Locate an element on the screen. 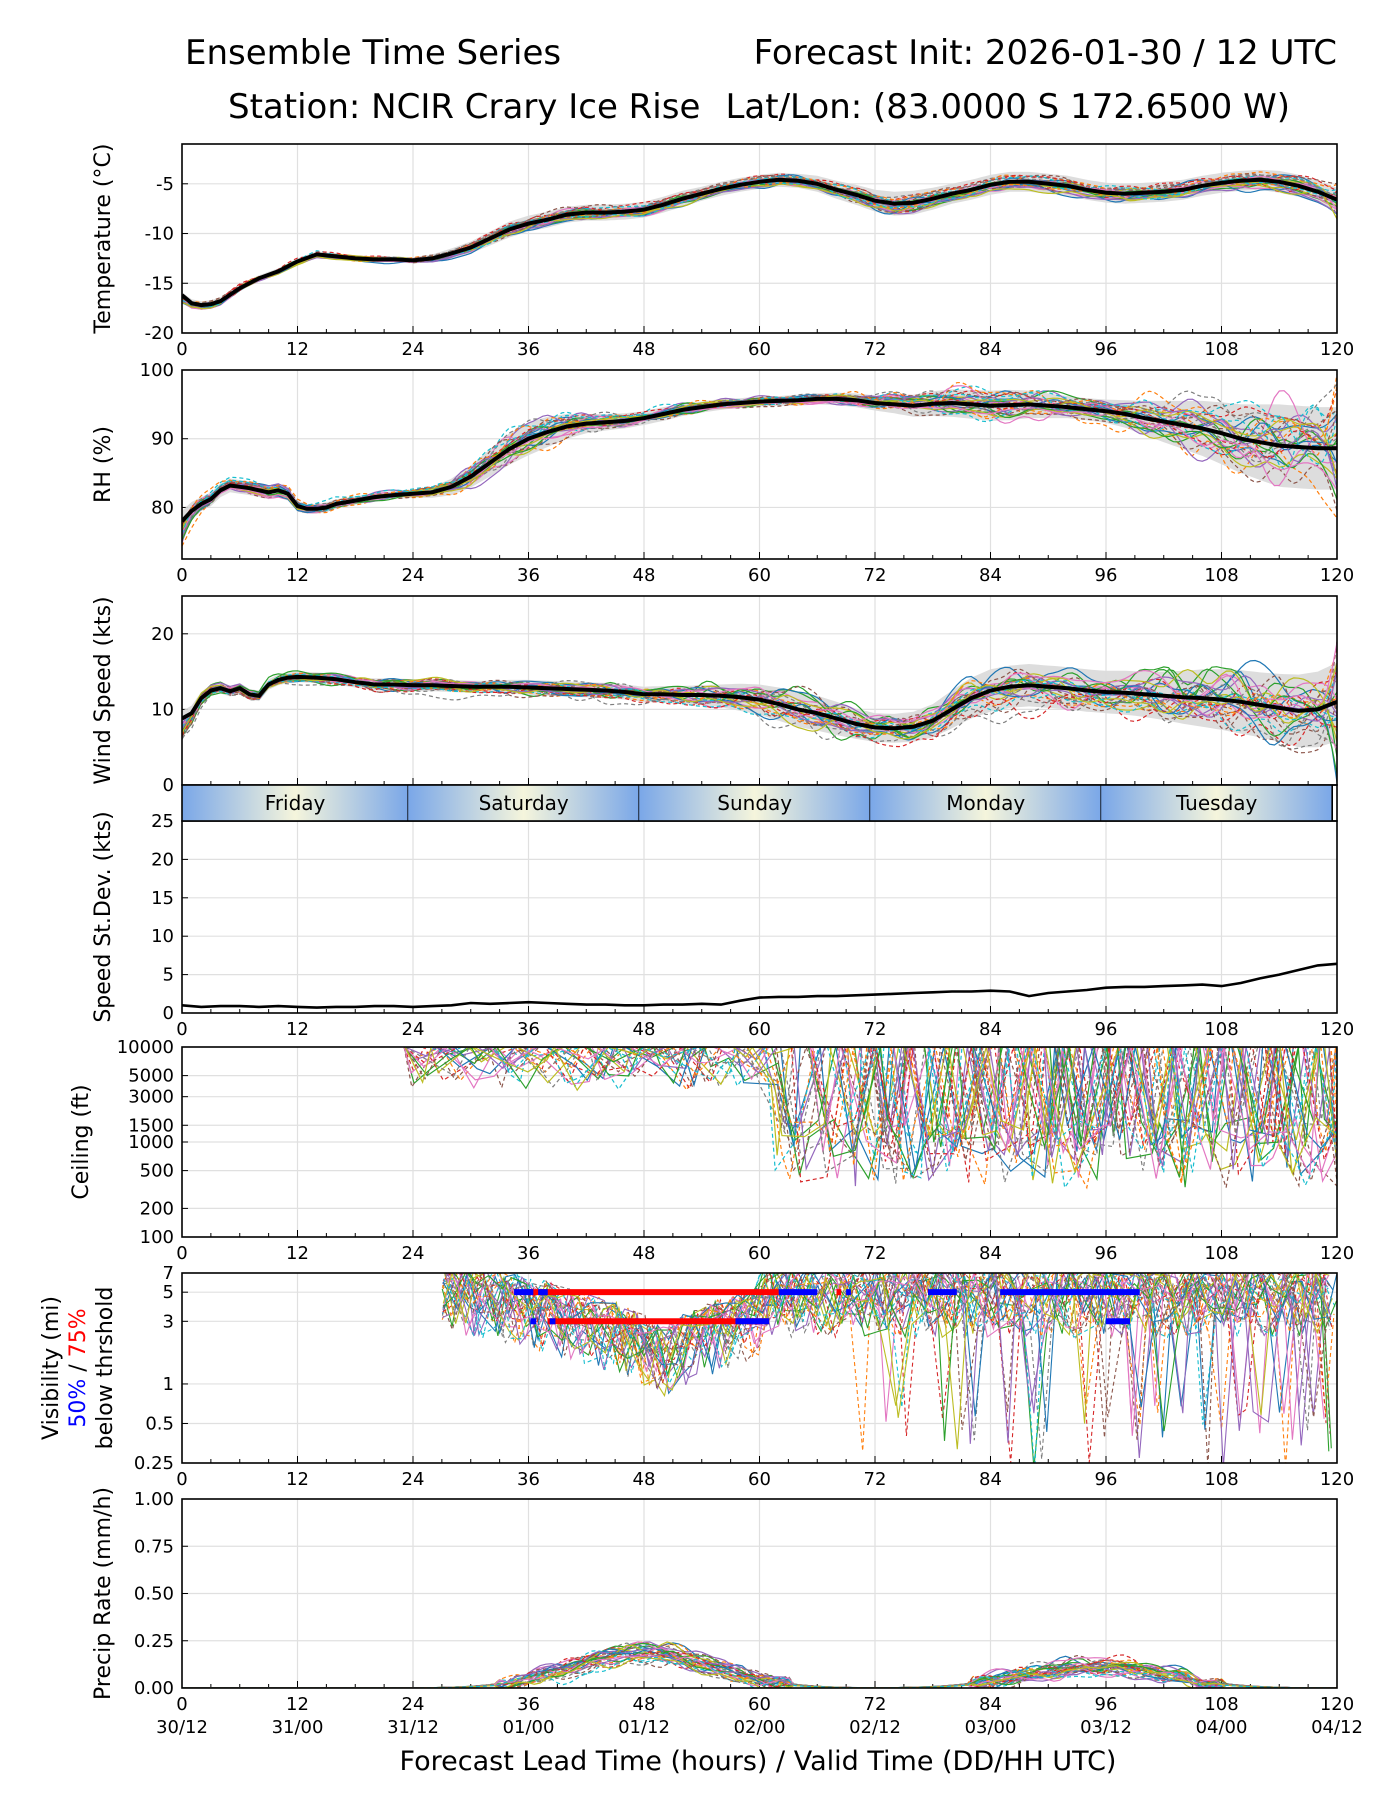 The width and height of the screenshot is (1400, 1800). rh-mean-line is located at coordinates (759, 459).